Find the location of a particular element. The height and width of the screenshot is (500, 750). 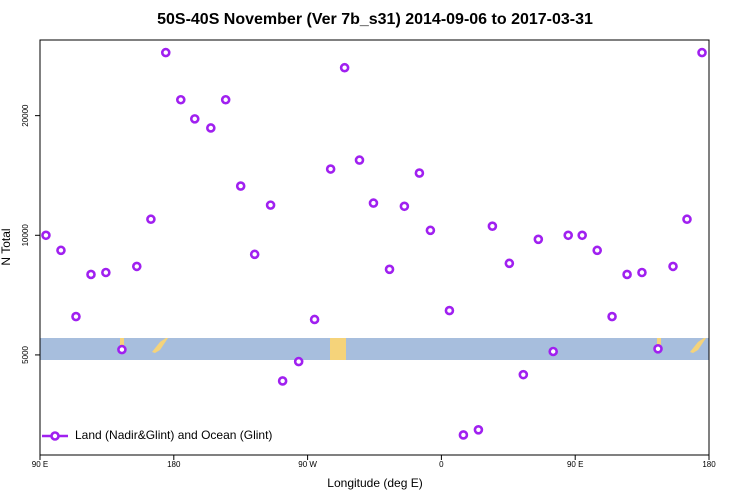

x-tick-label: 0 is located at coordinates (441, 464).